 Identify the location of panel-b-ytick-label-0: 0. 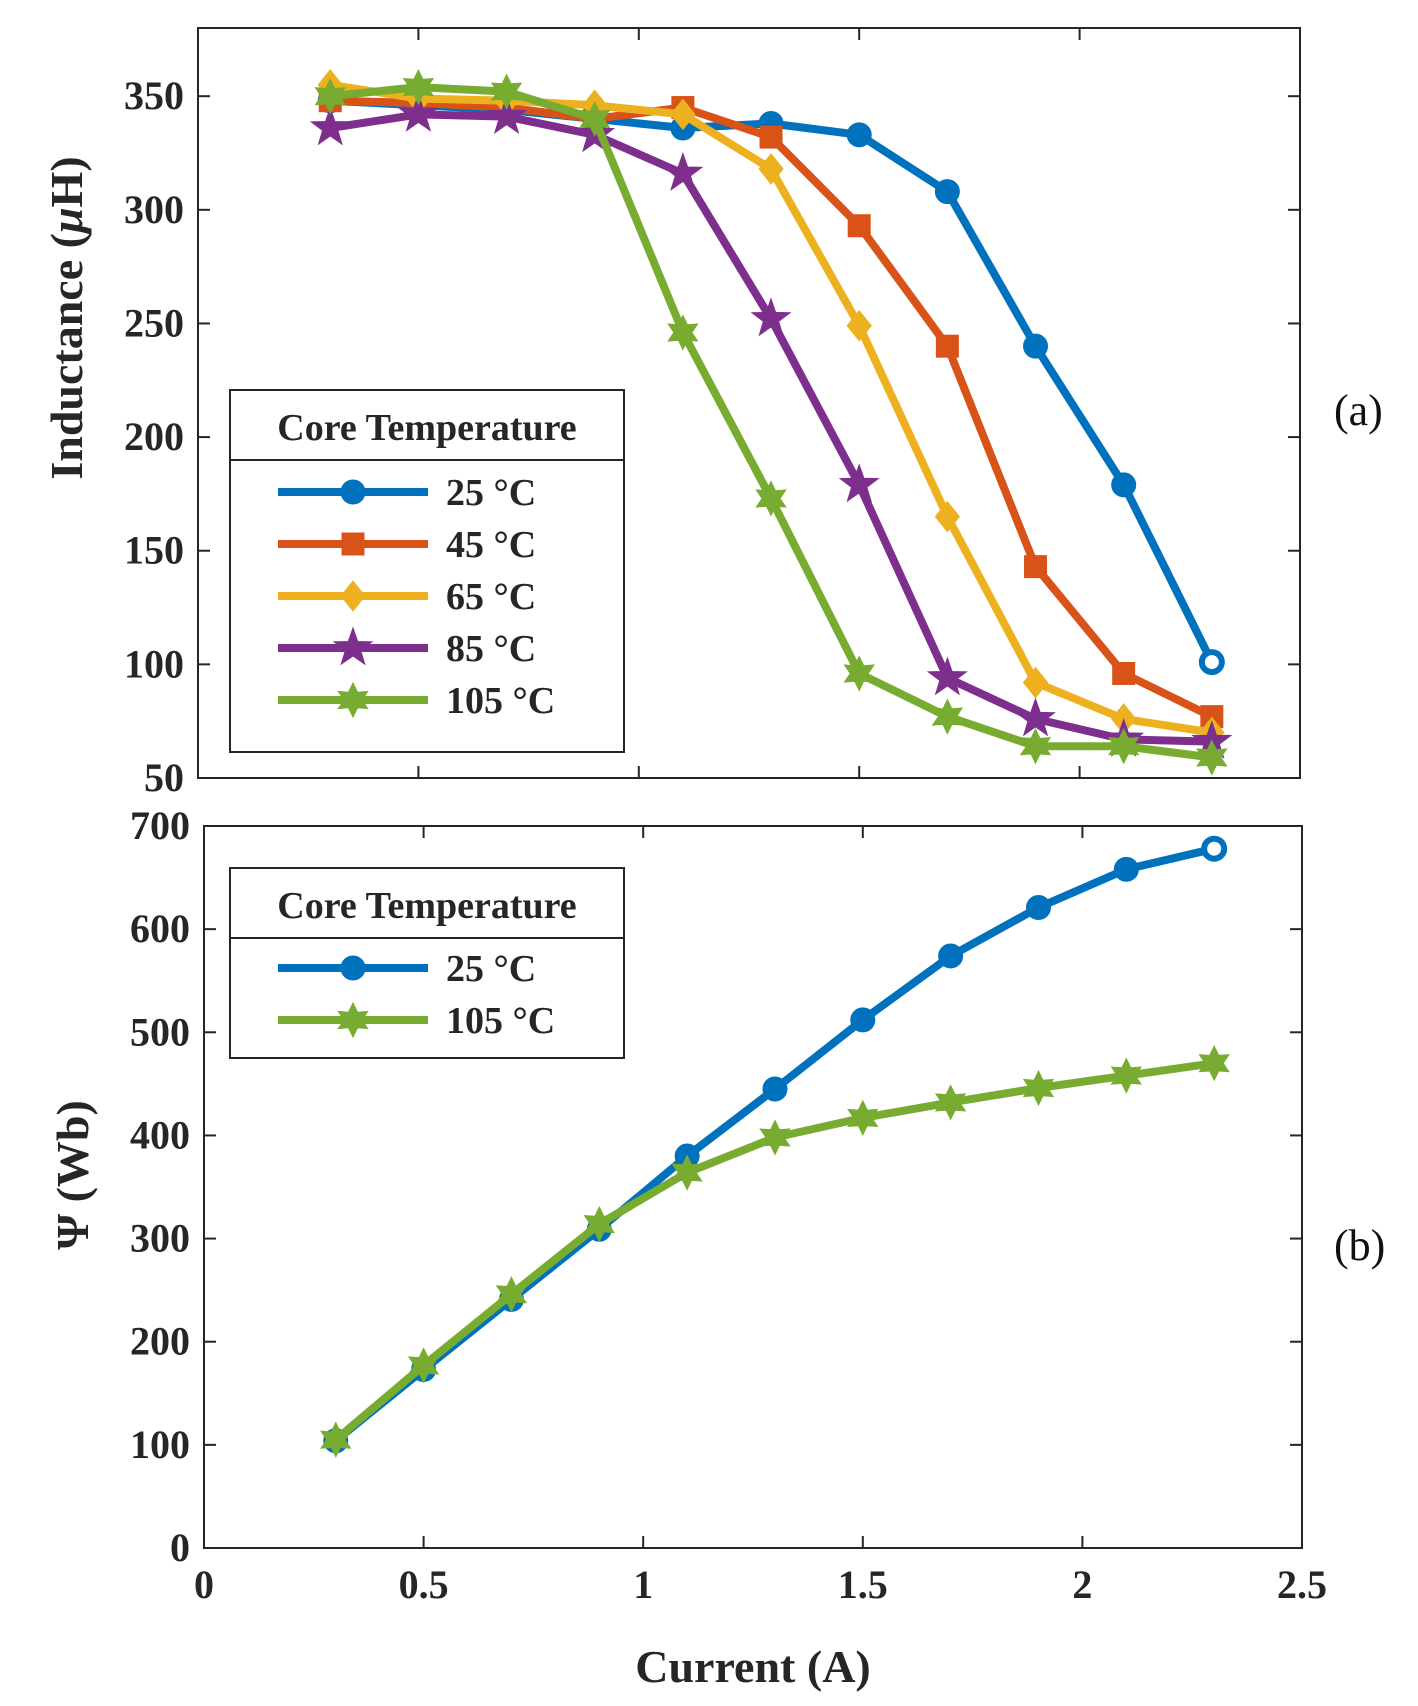
(180, 1547).